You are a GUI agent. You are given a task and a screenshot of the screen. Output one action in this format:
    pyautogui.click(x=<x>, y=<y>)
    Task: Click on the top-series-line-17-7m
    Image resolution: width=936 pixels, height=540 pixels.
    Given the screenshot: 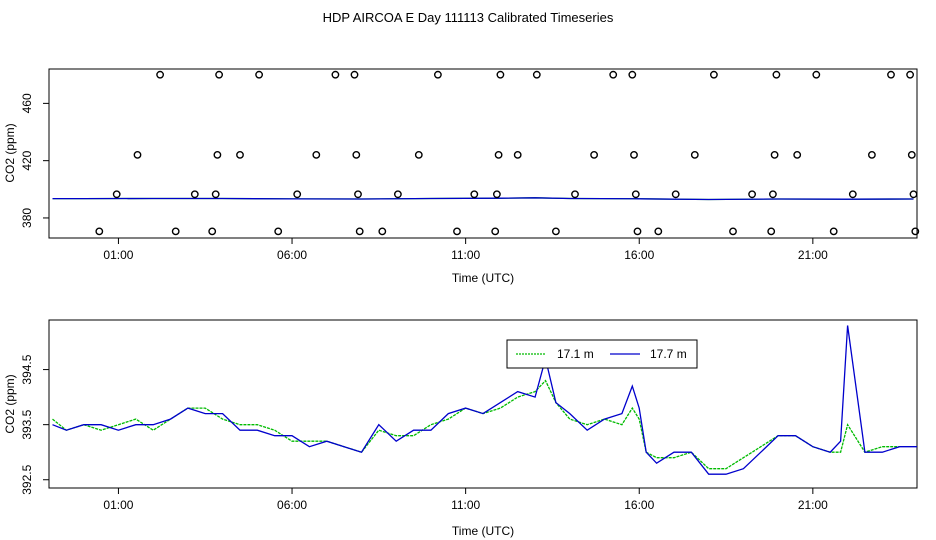 What is the action you would take?
    pyautogui.click(x=483, y=199)
    